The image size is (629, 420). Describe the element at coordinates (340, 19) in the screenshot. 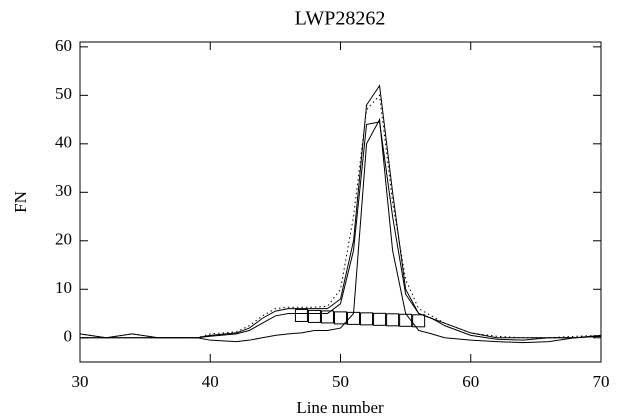

I see `chart-title: LWP28262` at that location.